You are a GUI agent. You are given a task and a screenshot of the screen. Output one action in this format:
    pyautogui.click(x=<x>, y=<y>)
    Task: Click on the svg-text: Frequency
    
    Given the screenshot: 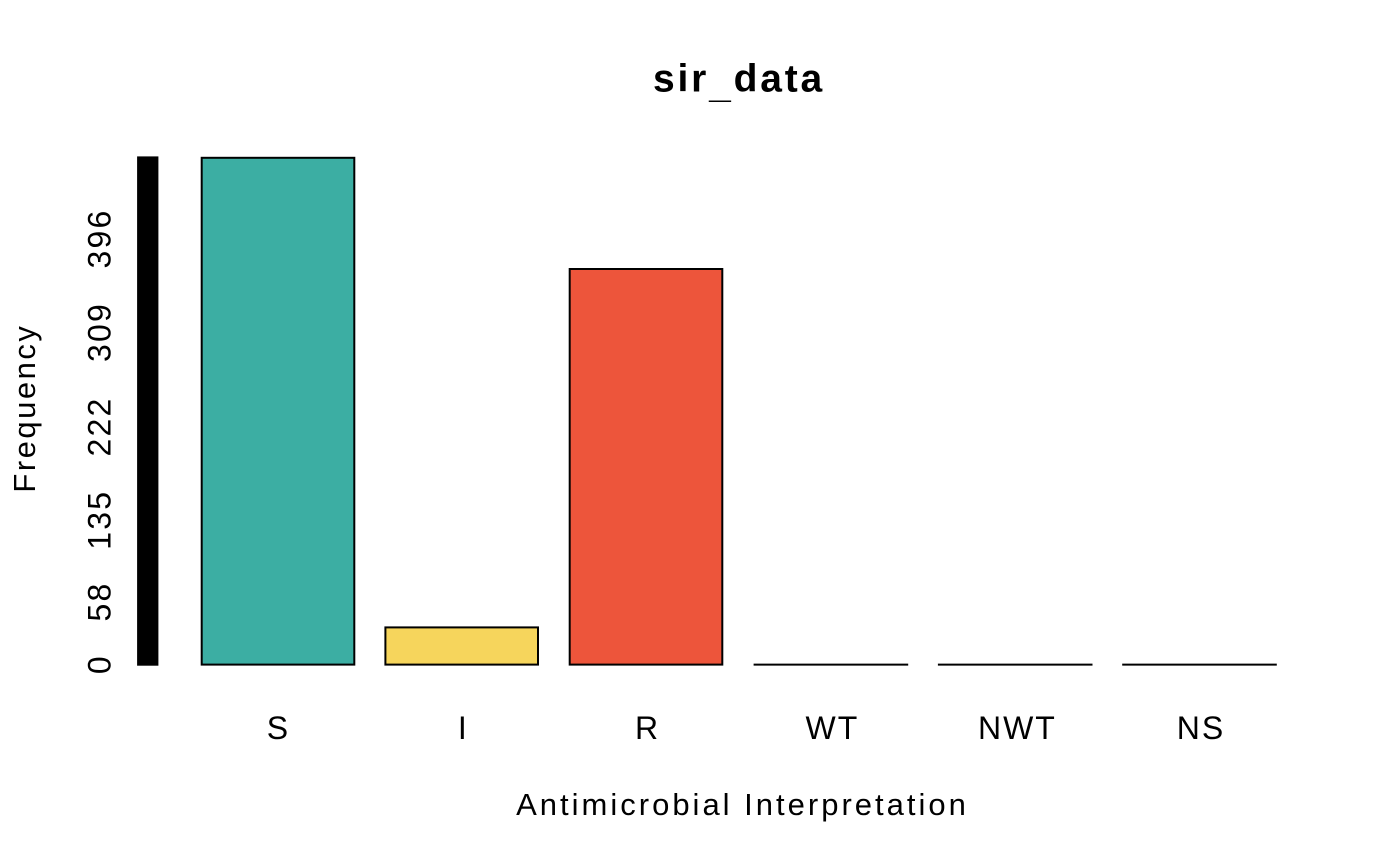 What is the action you would take?
    pyautogui.click(x=24, y=408)
    